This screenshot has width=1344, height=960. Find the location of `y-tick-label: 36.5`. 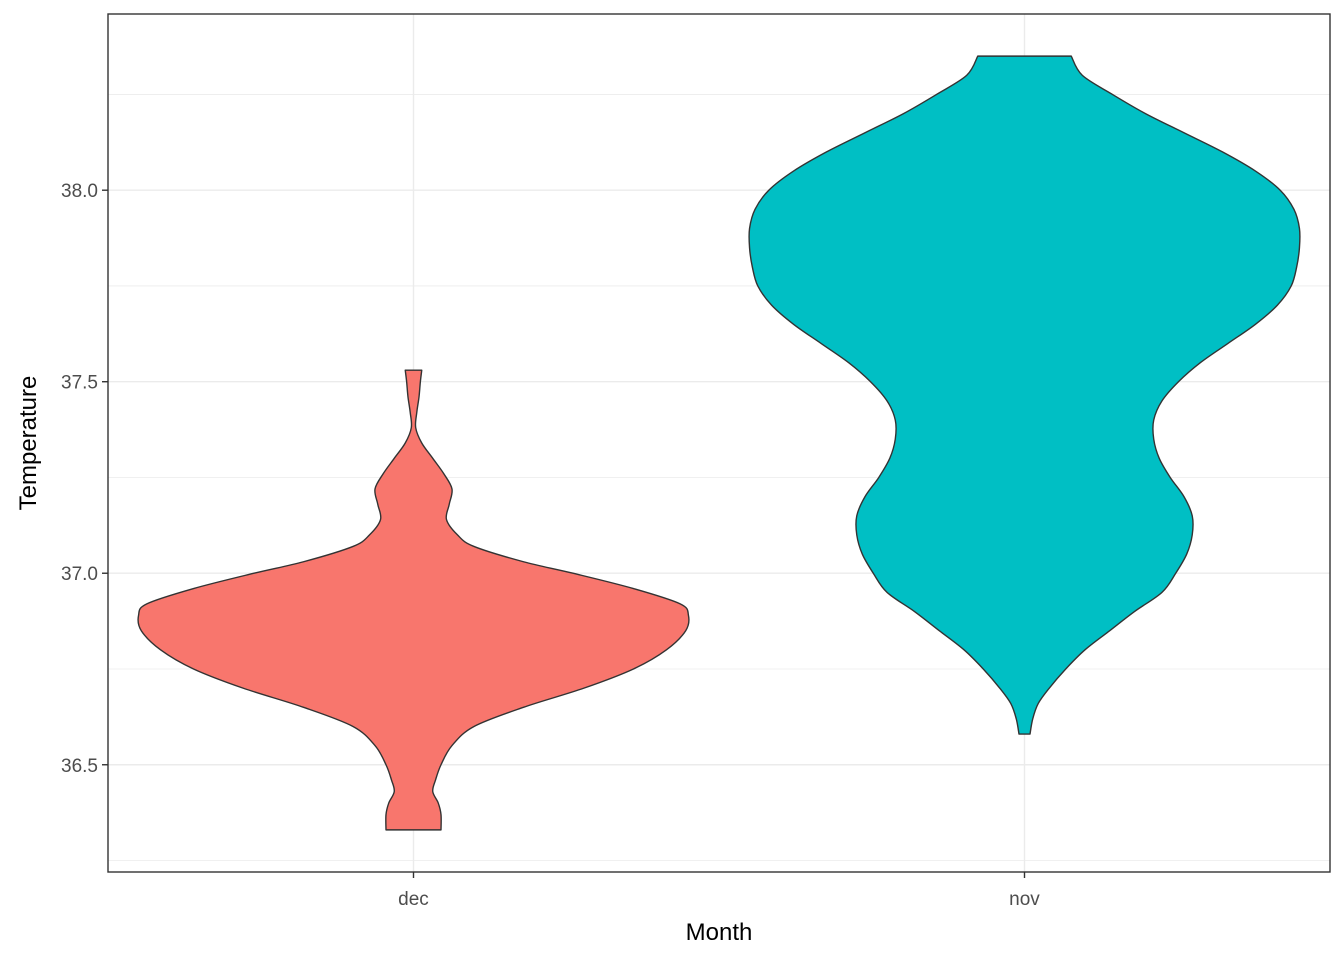

y-tick-label: 36.5 is located at coordinates (79, 766).